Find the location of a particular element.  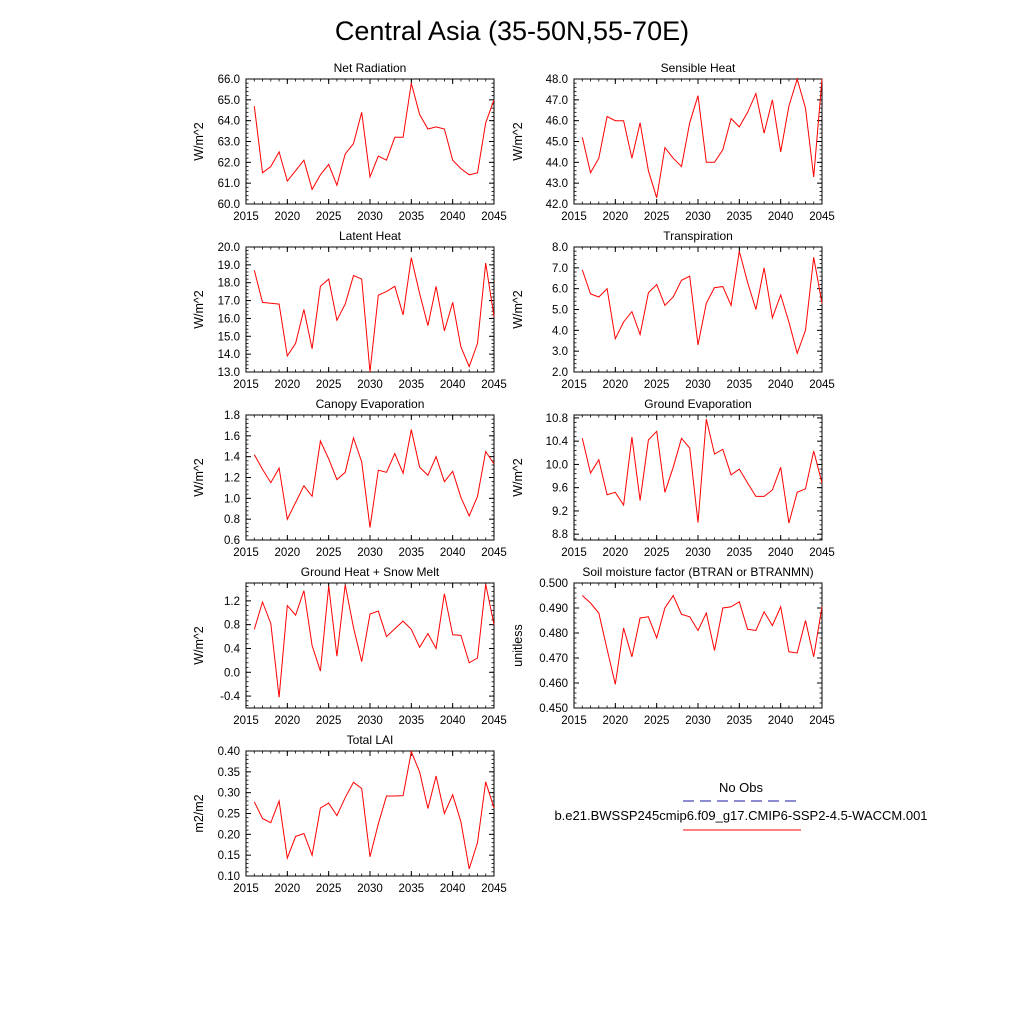

y-tick-label: 42.0 is located at coordinates (557, 205).